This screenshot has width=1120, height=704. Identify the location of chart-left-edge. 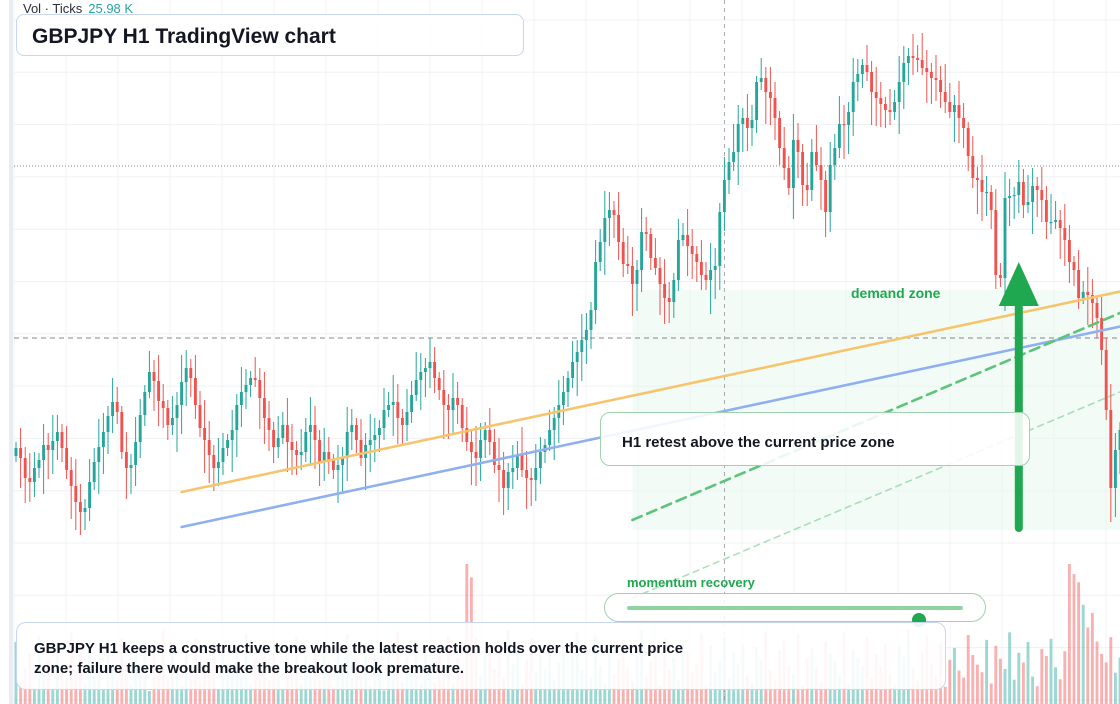
(11, 352).